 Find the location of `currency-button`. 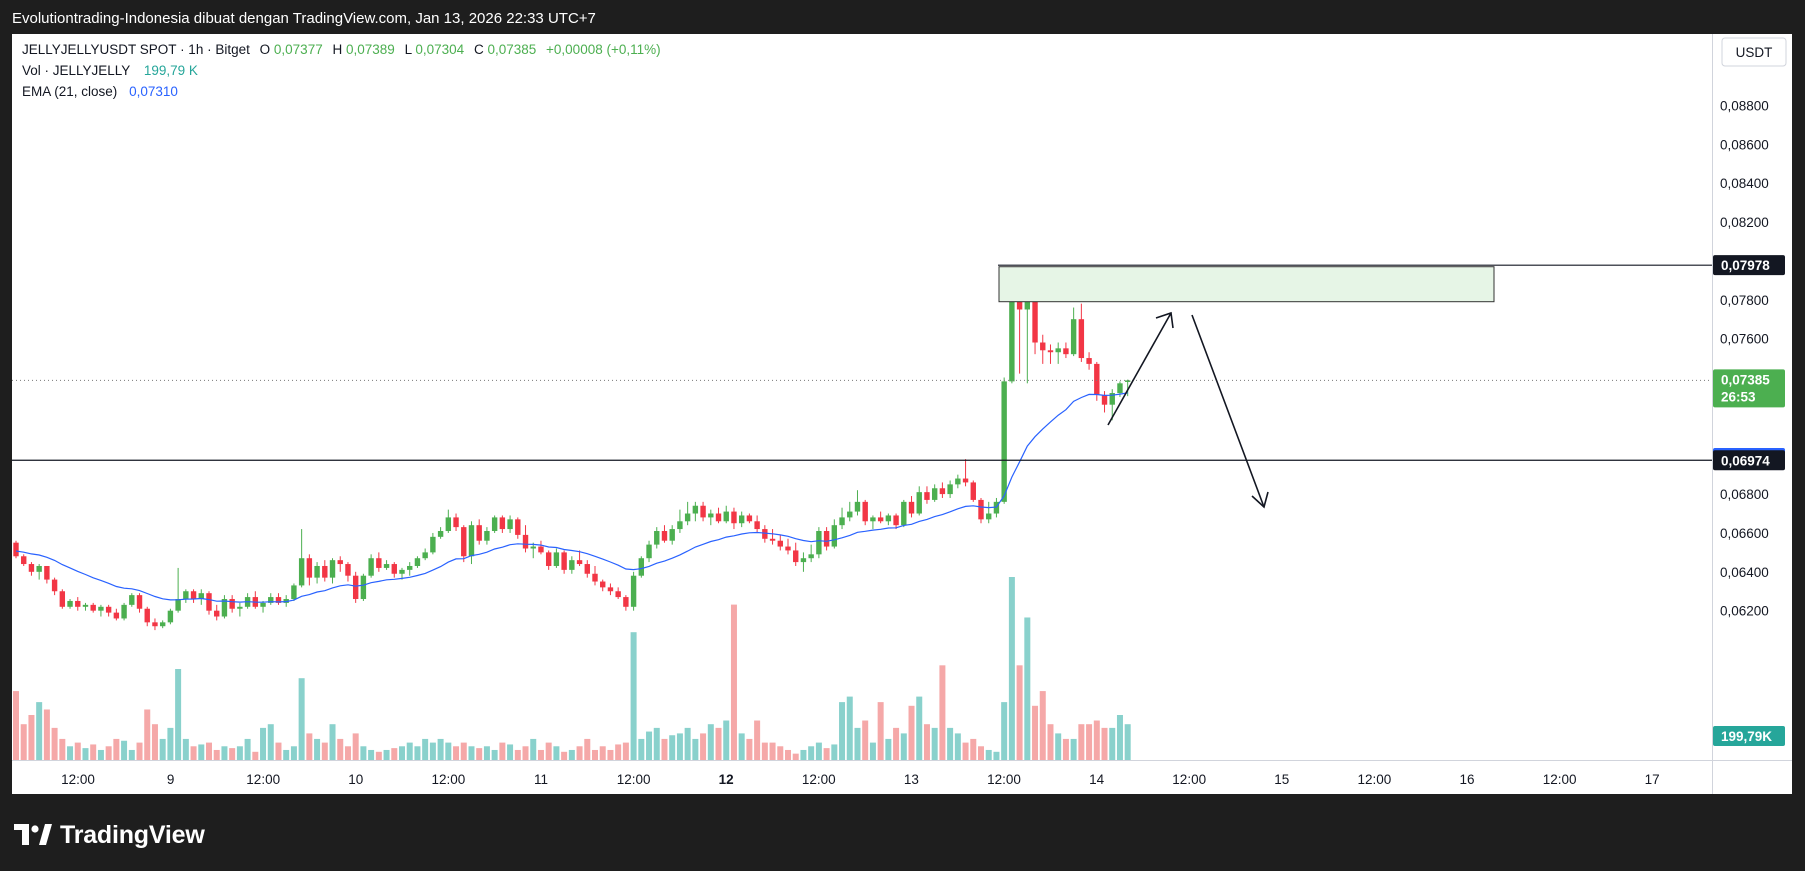

currency-button is located at coordinates (1754, 52).